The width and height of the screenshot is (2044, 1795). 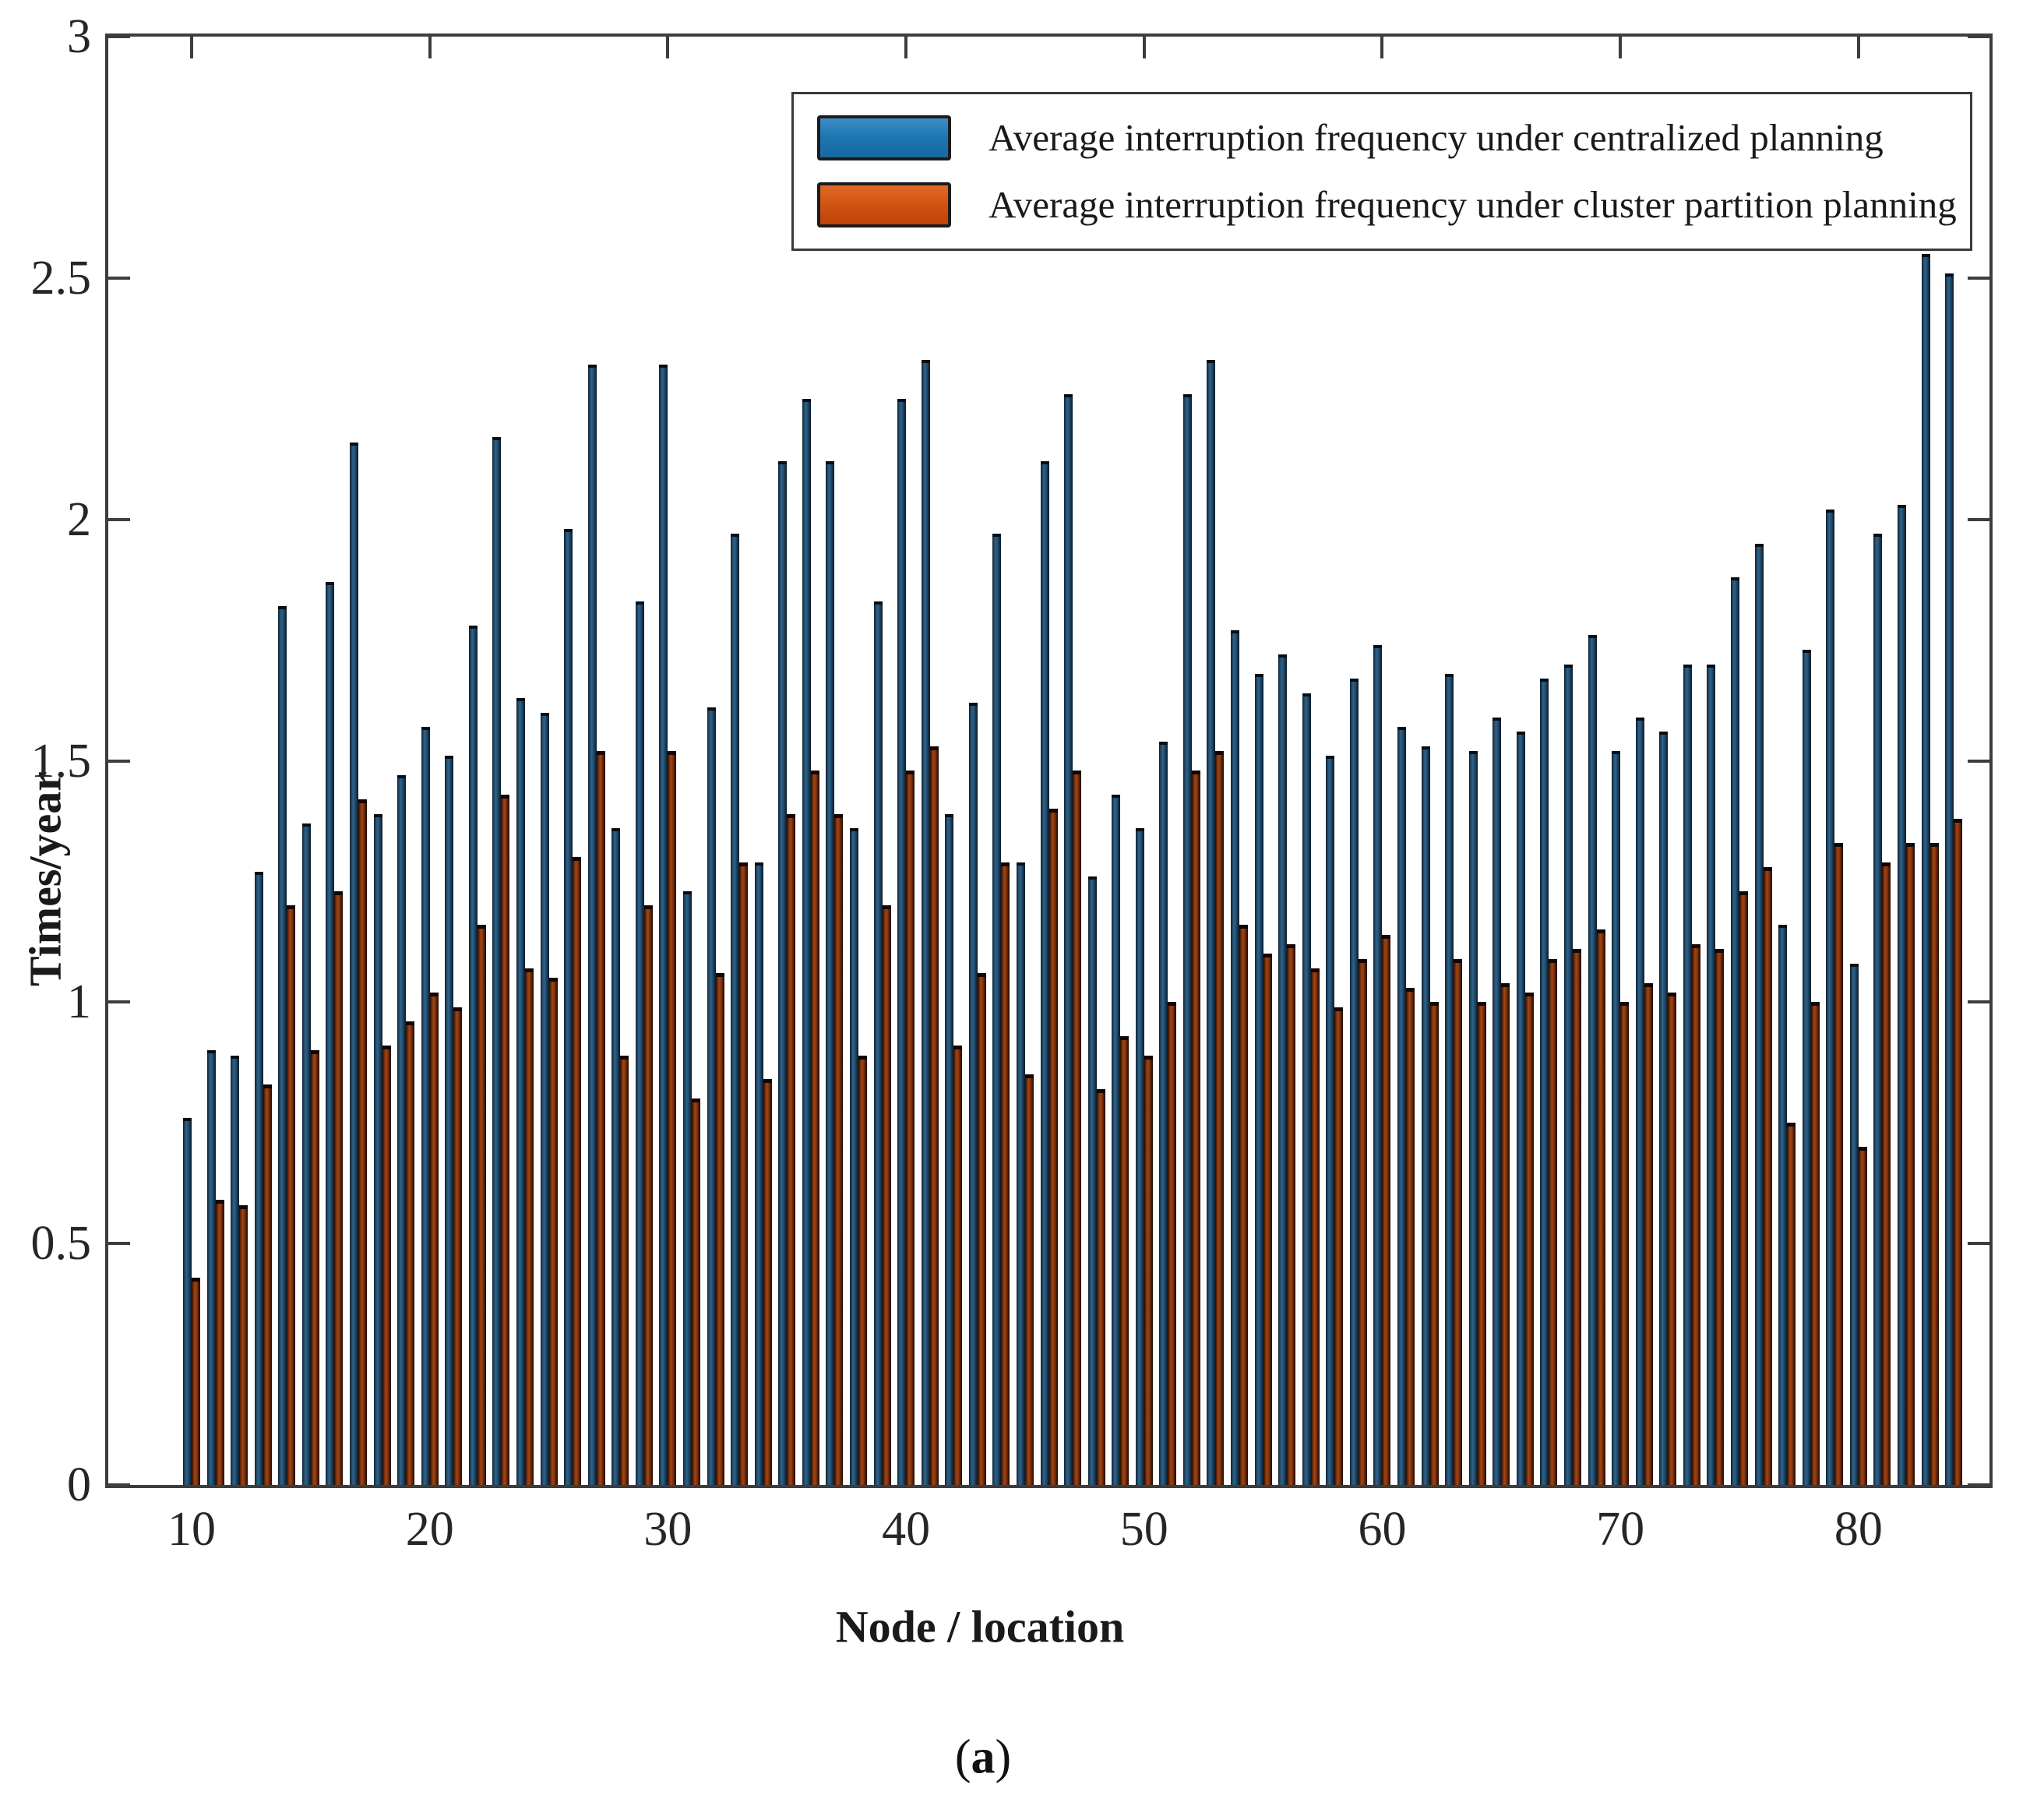 What do you see at coordinates (61, 278) in the screenshot?
I see `y-tick-label: 2.5` at bounding box center [61, 278].